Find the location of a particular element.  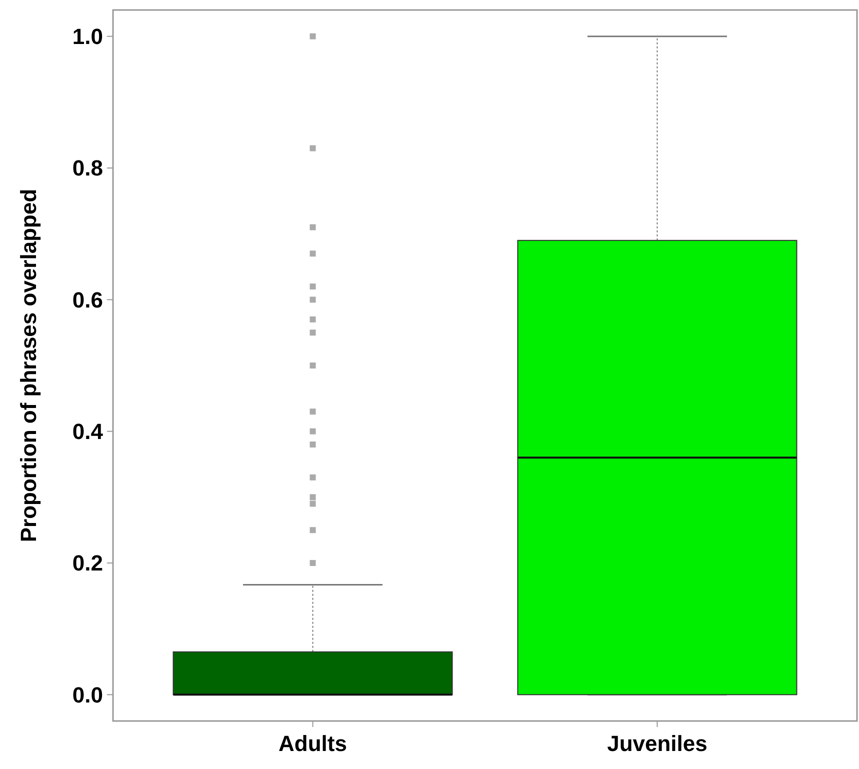

y-tick-label: 0.4 is located at coordinates (88, 431).